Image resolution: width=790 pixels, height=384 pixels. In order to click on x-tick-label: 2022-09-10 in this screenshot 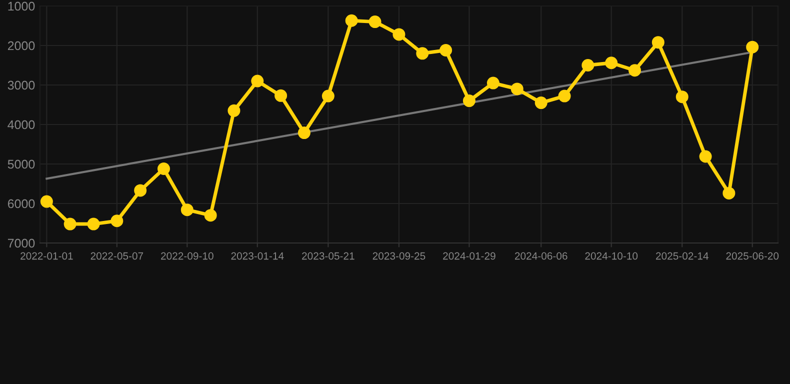, I will do `click(187, 256)`.